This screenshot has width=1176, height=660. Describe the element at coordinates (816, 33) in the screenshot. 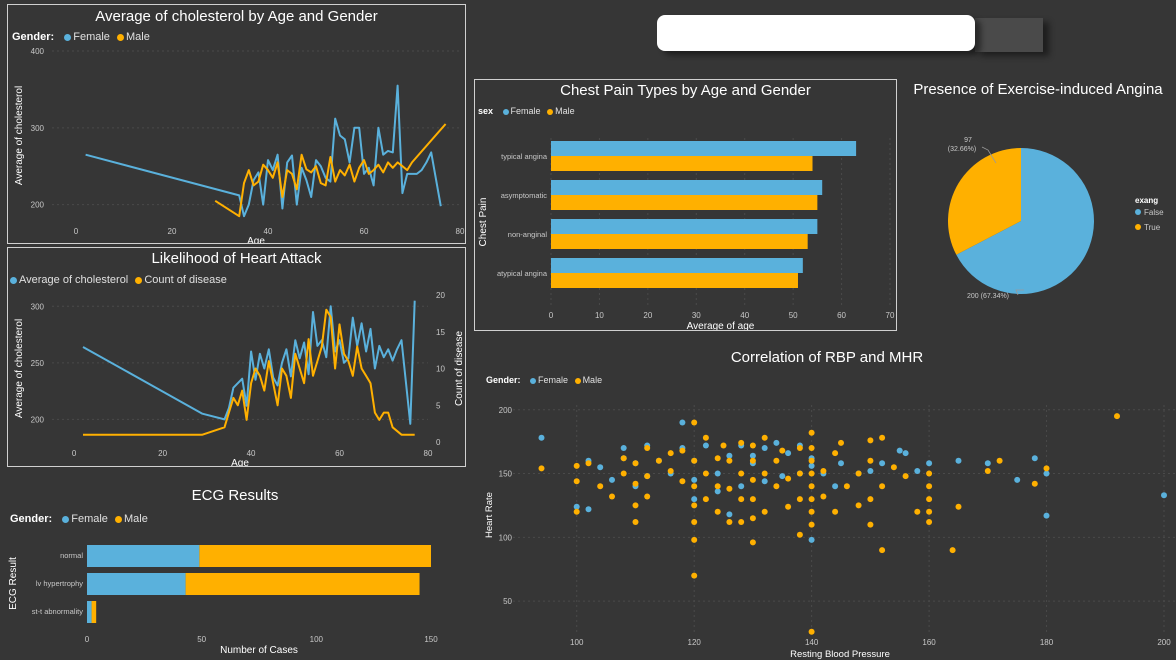

I see `search-input` at that location.